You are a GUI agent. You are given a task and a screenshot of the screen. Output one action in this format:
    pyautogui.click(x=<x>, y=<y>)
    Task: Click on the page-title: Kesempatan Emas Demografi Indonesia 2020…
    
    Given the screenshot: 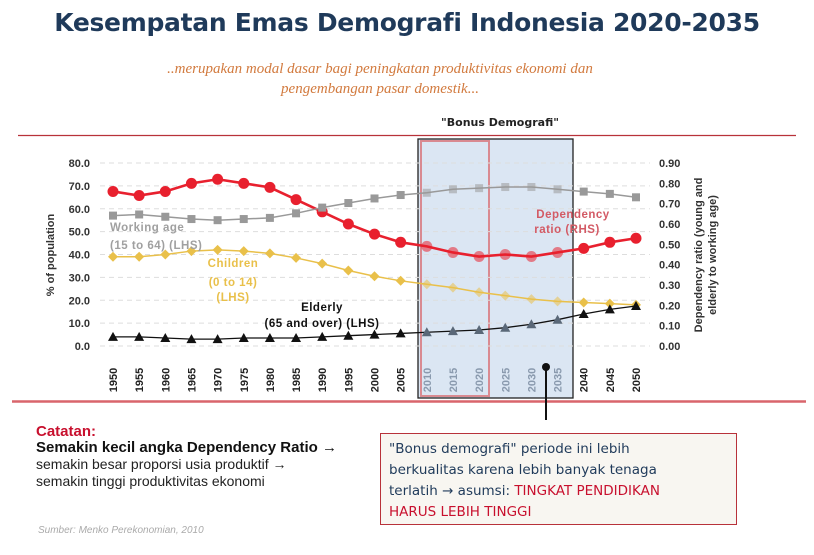 What is the action you would take?
    pyautogui.click(x=407, y=22)
    